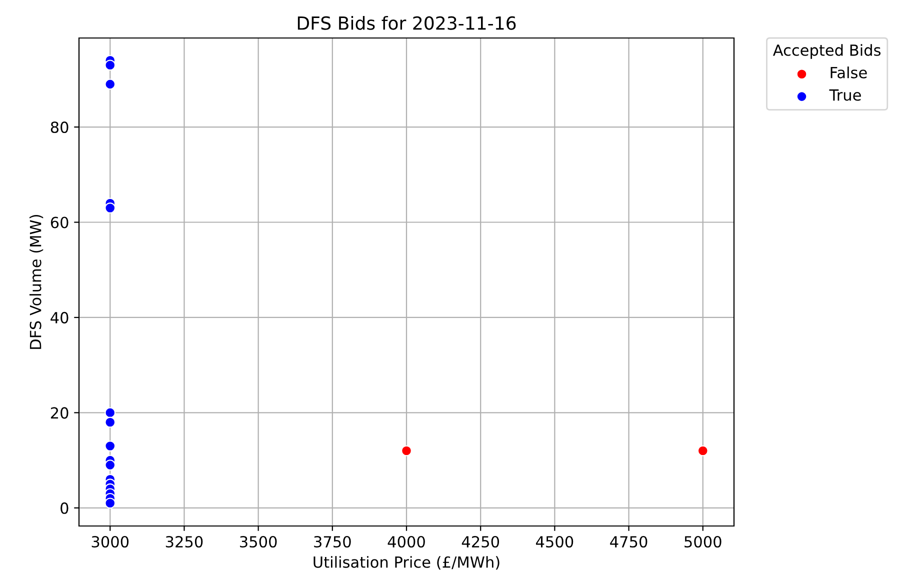 The width and height of the screenshot is (911, 583). I want to click on x-tick-label: 4250, so click(481, 542).